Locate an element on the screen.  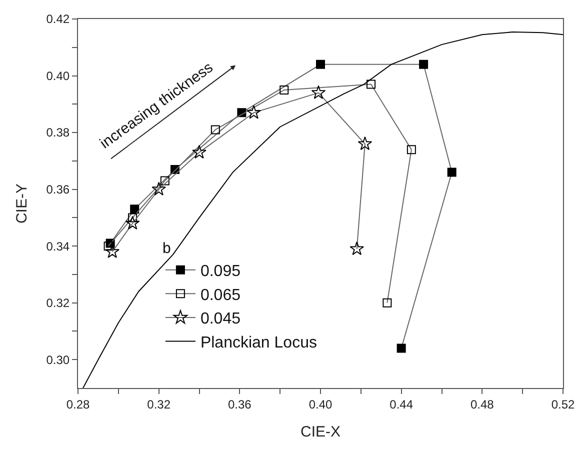
x-tick-label: 0.28 is located at coordinates (78, 404).